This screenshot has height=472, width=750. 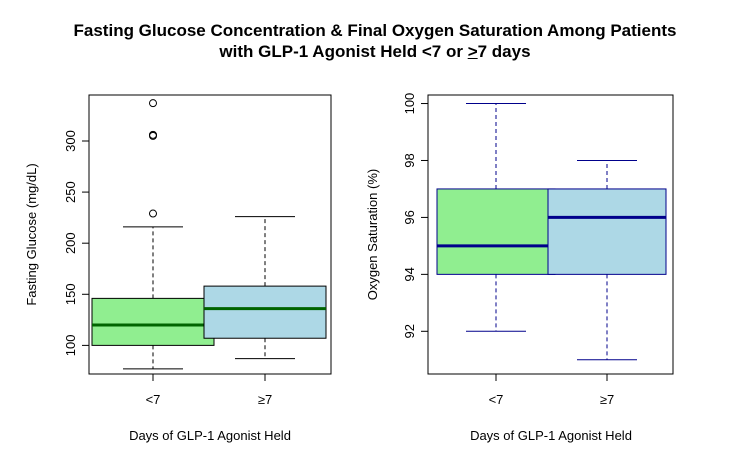 I want to click on chart-title-line-2: with GLP-1 Agonist Held <7 or >7 days, so click(x=375, y=52).